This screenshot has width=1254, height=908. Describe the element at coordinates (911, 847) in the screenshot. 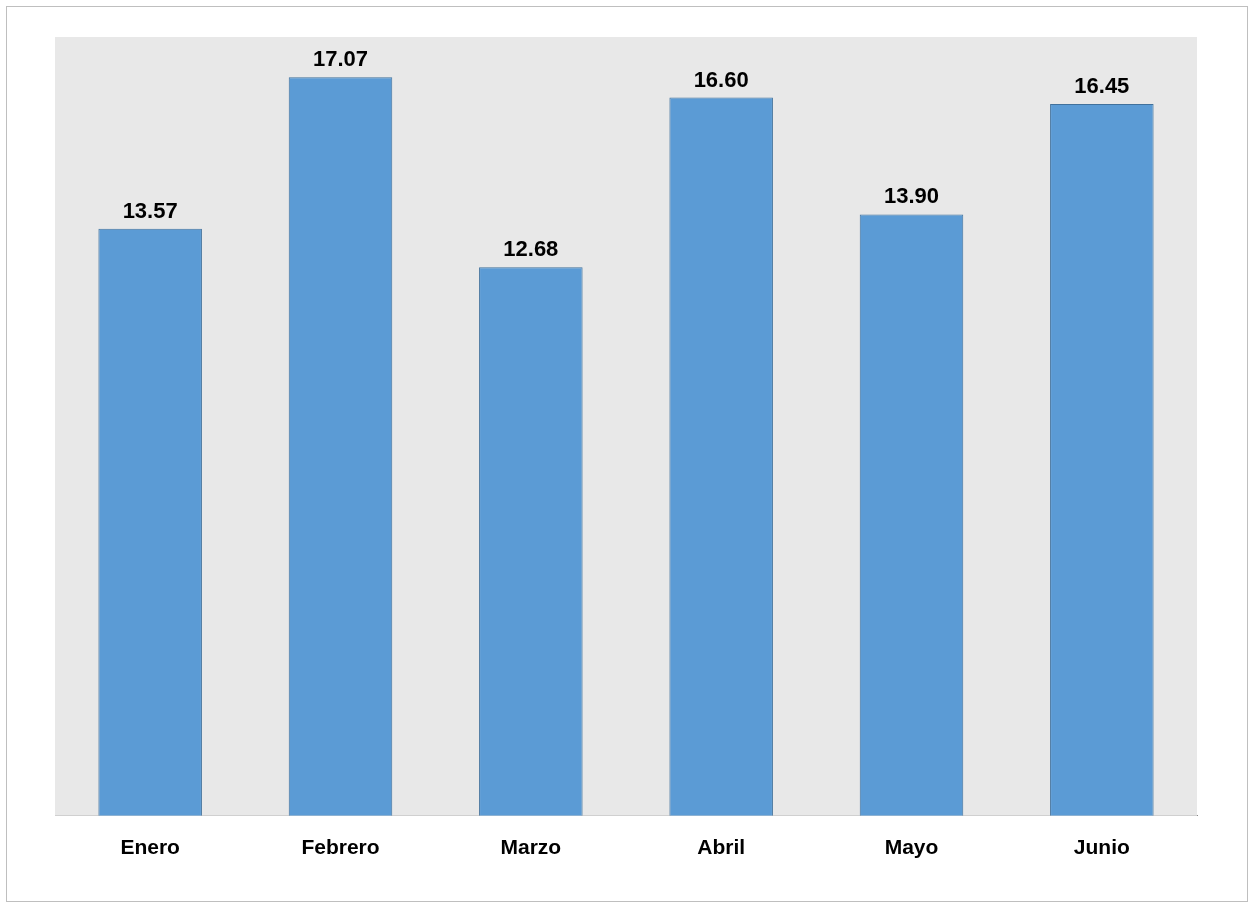

I see `x-tick-label: Mayo` at that location.